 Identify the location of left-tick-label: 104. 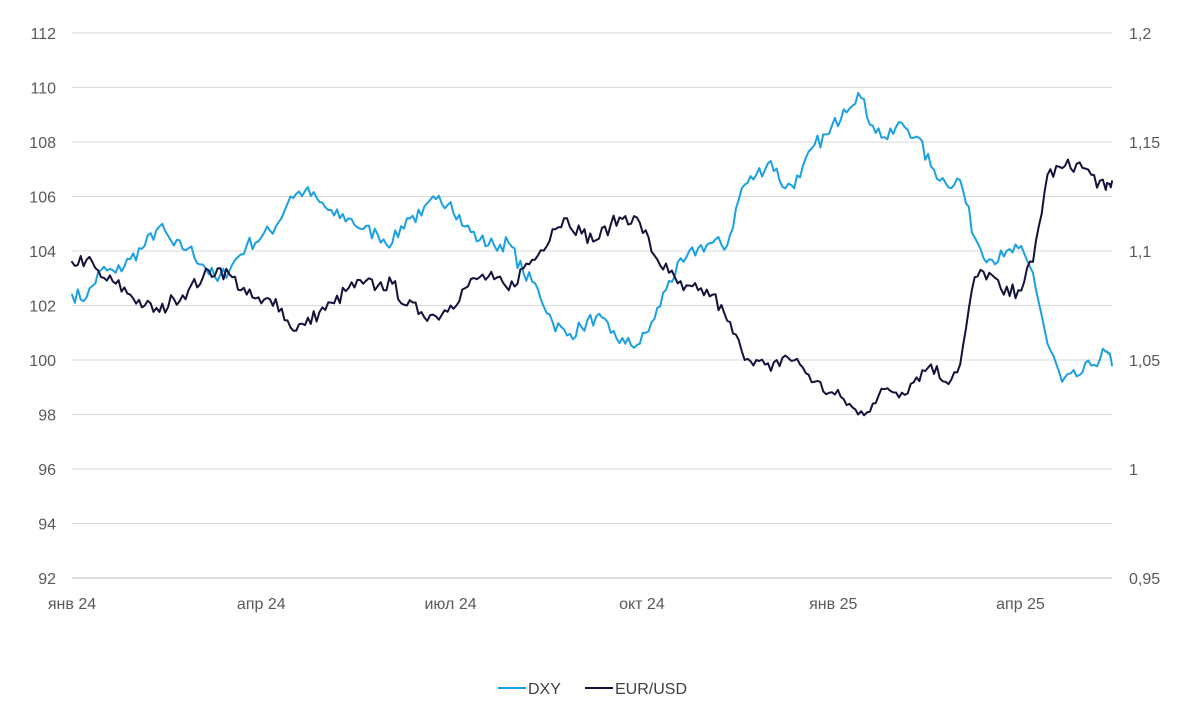
(42, 252).